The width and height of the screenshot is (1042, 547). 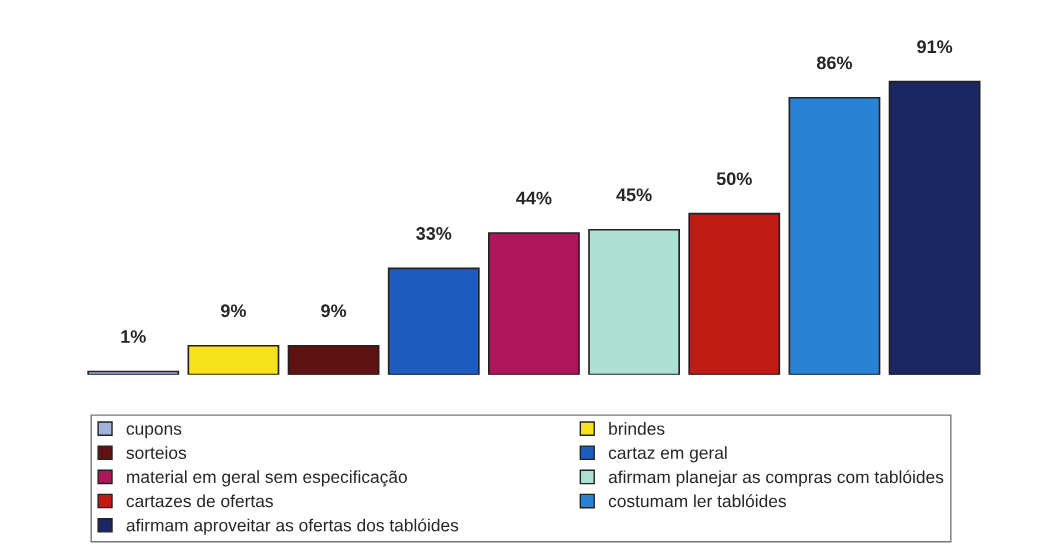 I want to click on data-label: 50%, so click(x=734, y=179).